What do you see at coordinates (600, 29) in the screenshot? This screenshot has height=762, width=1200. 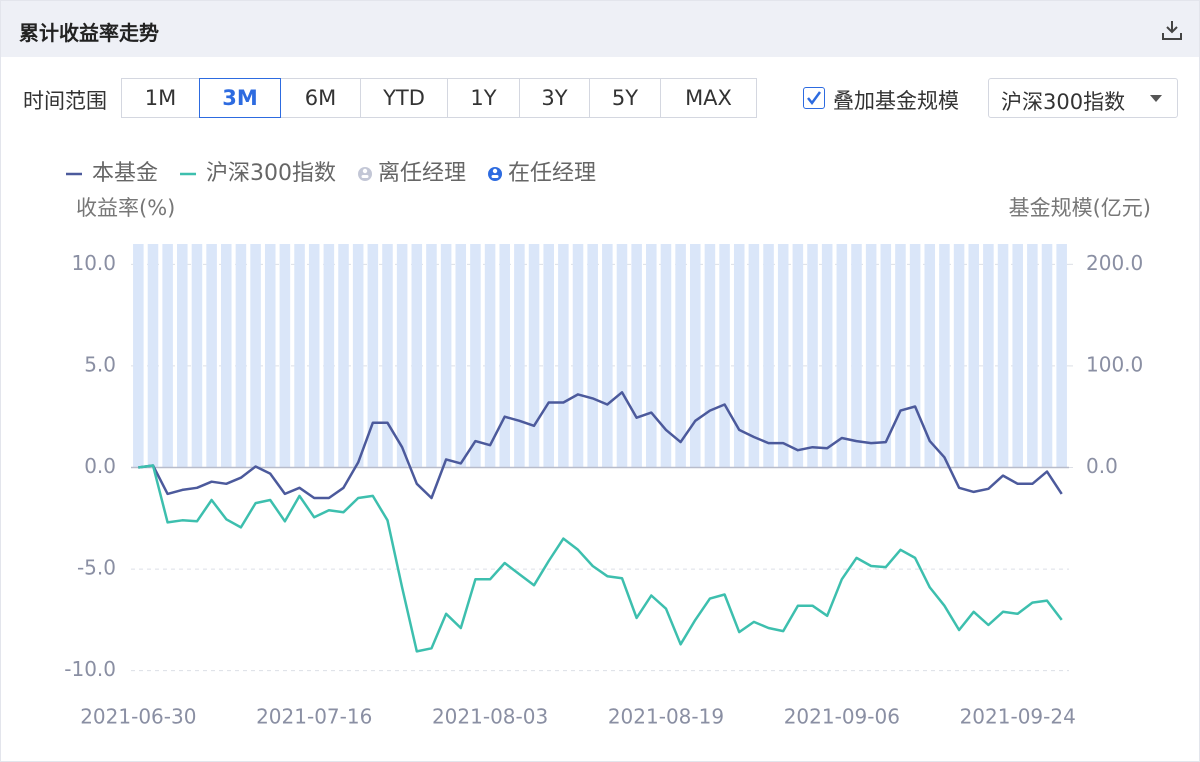 I see `panel-header: 累计收益率走势` at bounding box center [600, 29].